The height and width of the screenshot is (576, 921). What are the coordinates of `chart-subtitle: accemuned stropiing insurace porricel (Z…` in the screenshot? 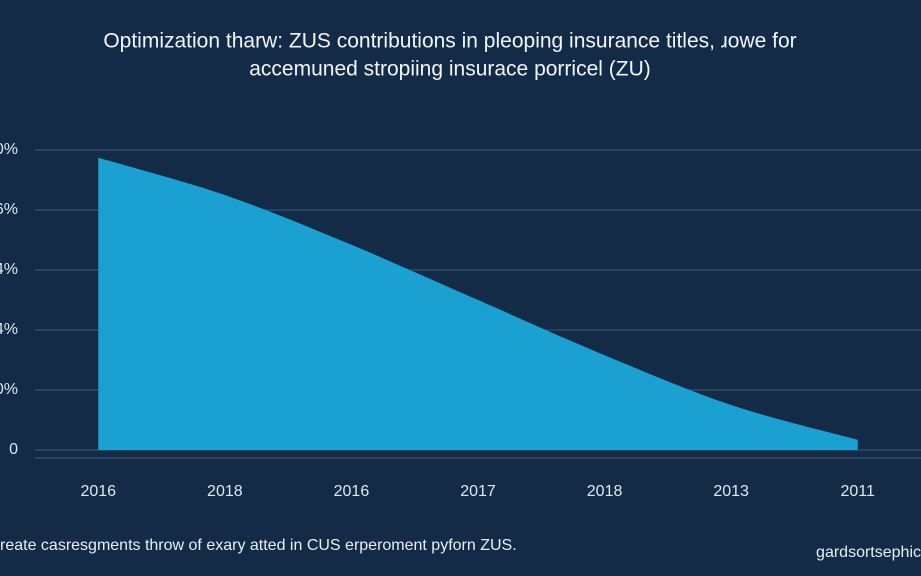 It's located at (450, 69).